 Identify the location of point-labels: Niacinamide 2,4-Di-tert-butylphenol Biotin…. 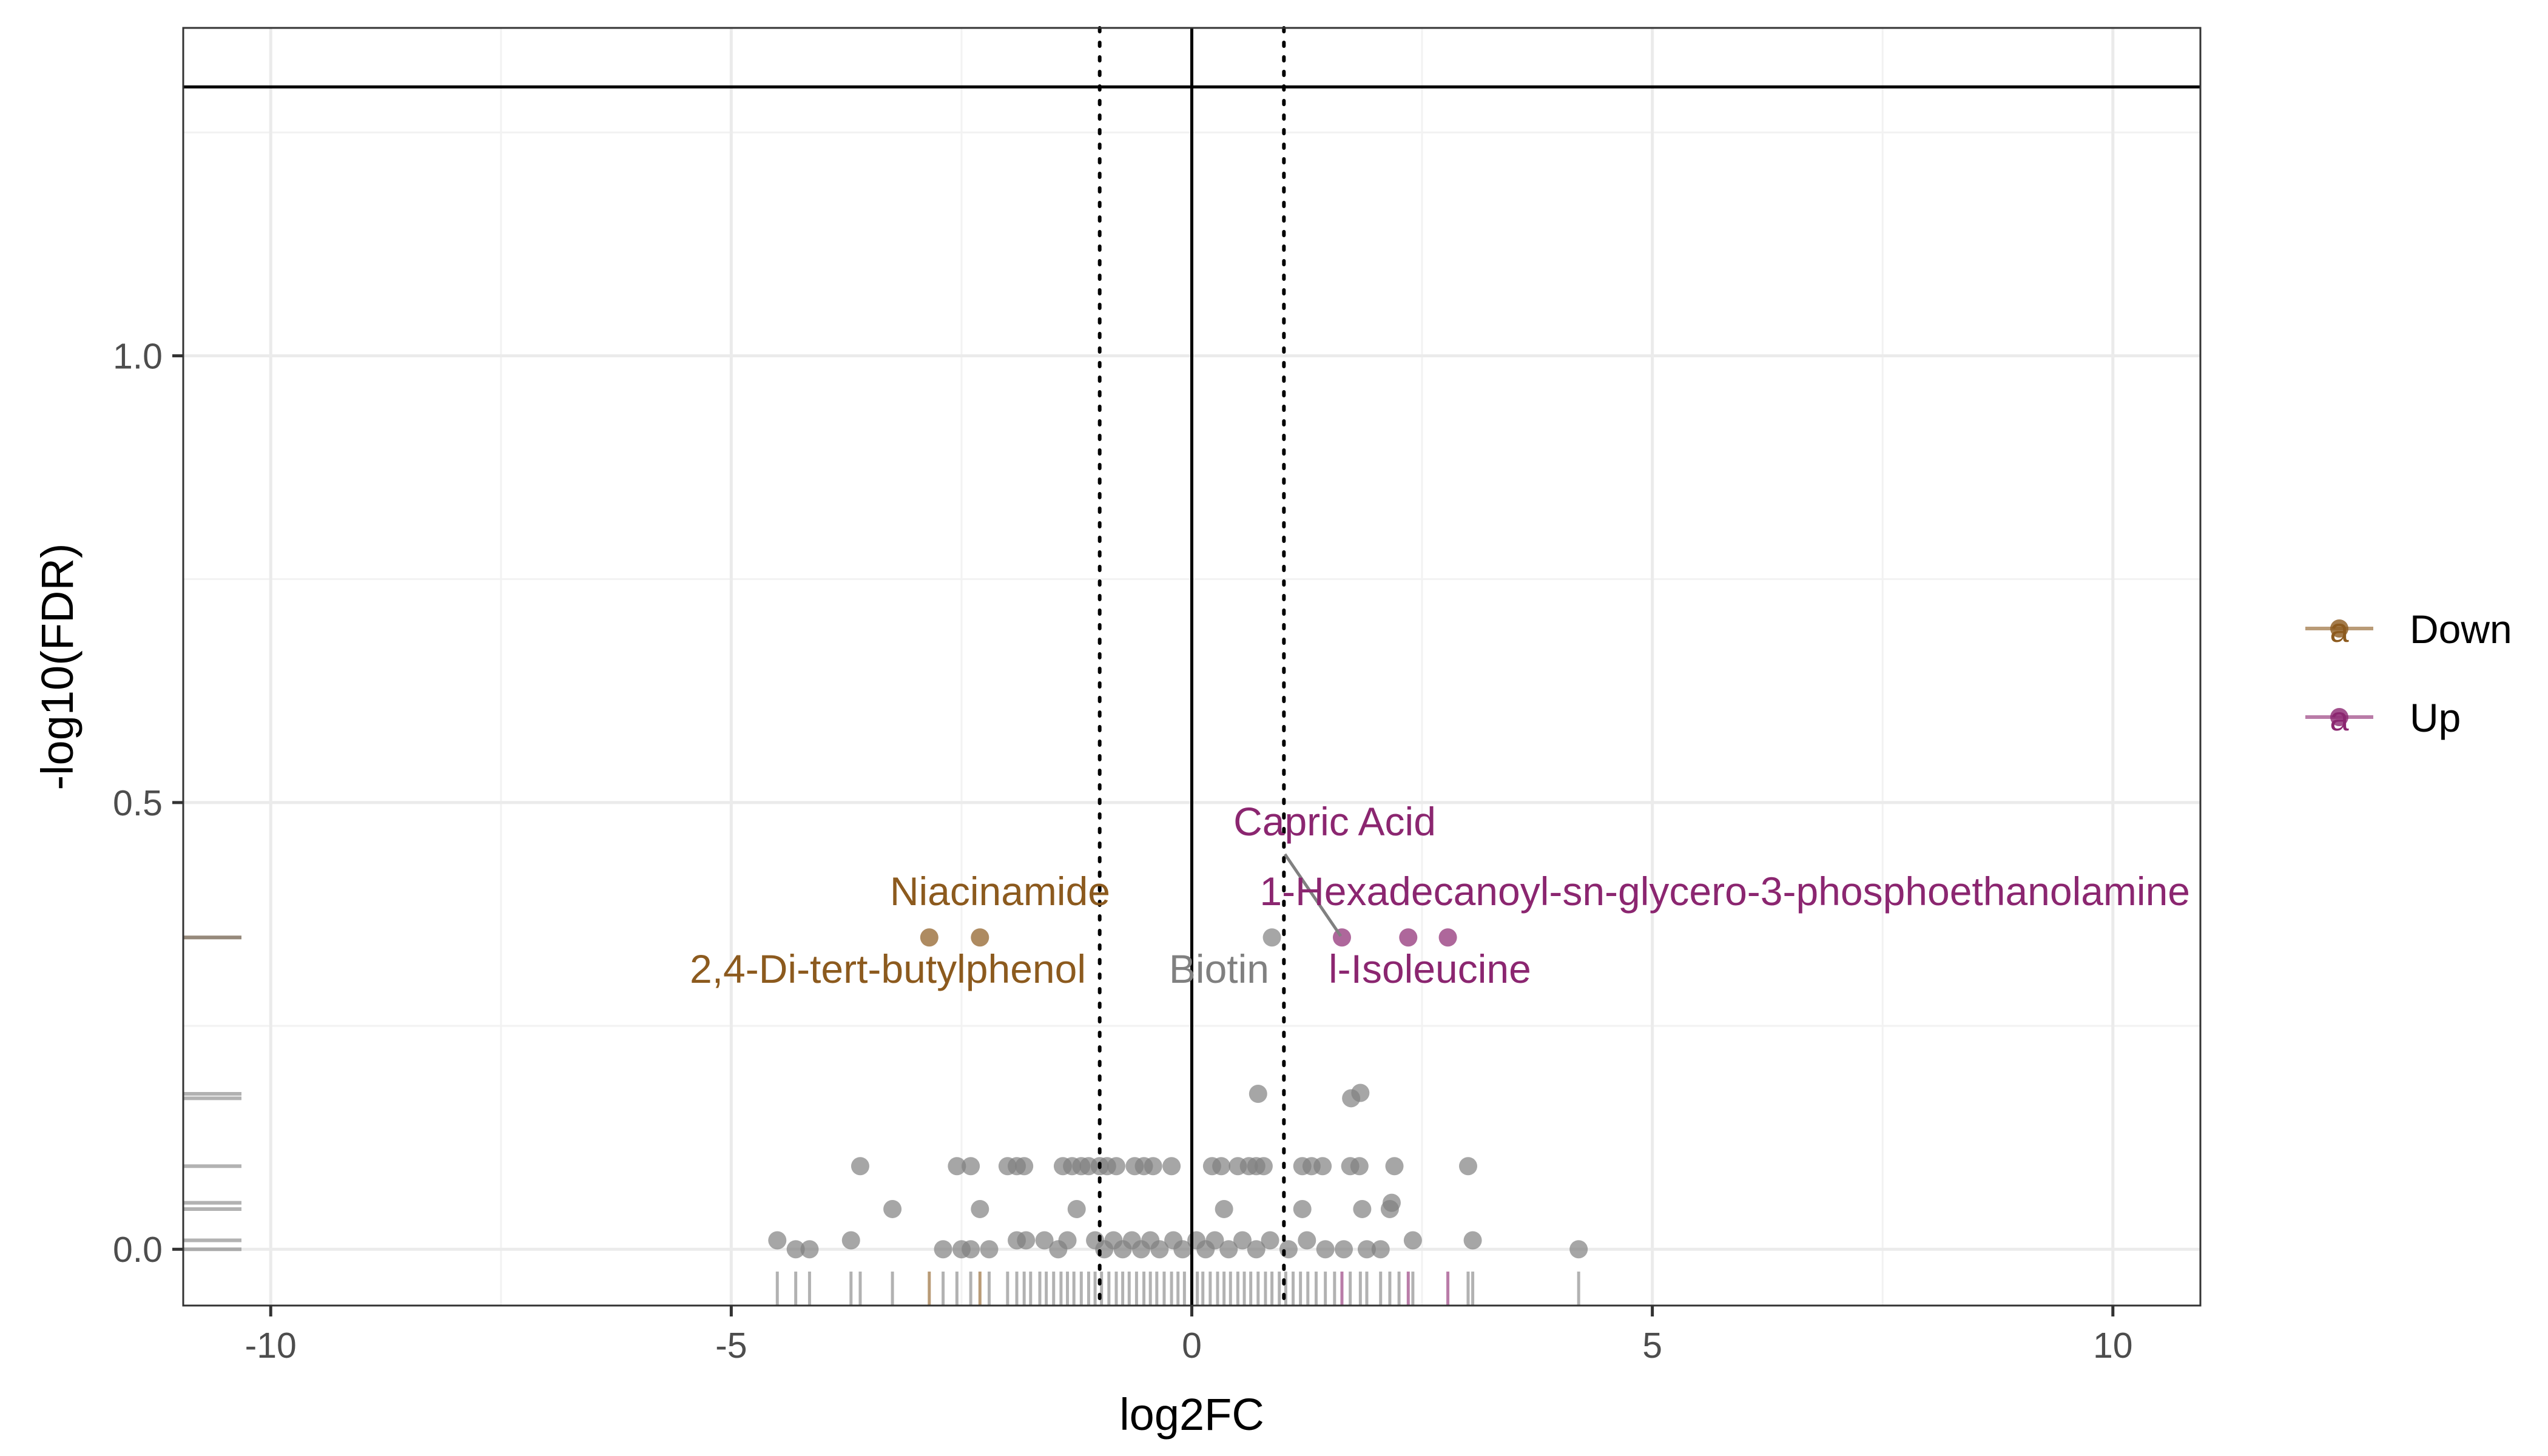
(1440, 895).